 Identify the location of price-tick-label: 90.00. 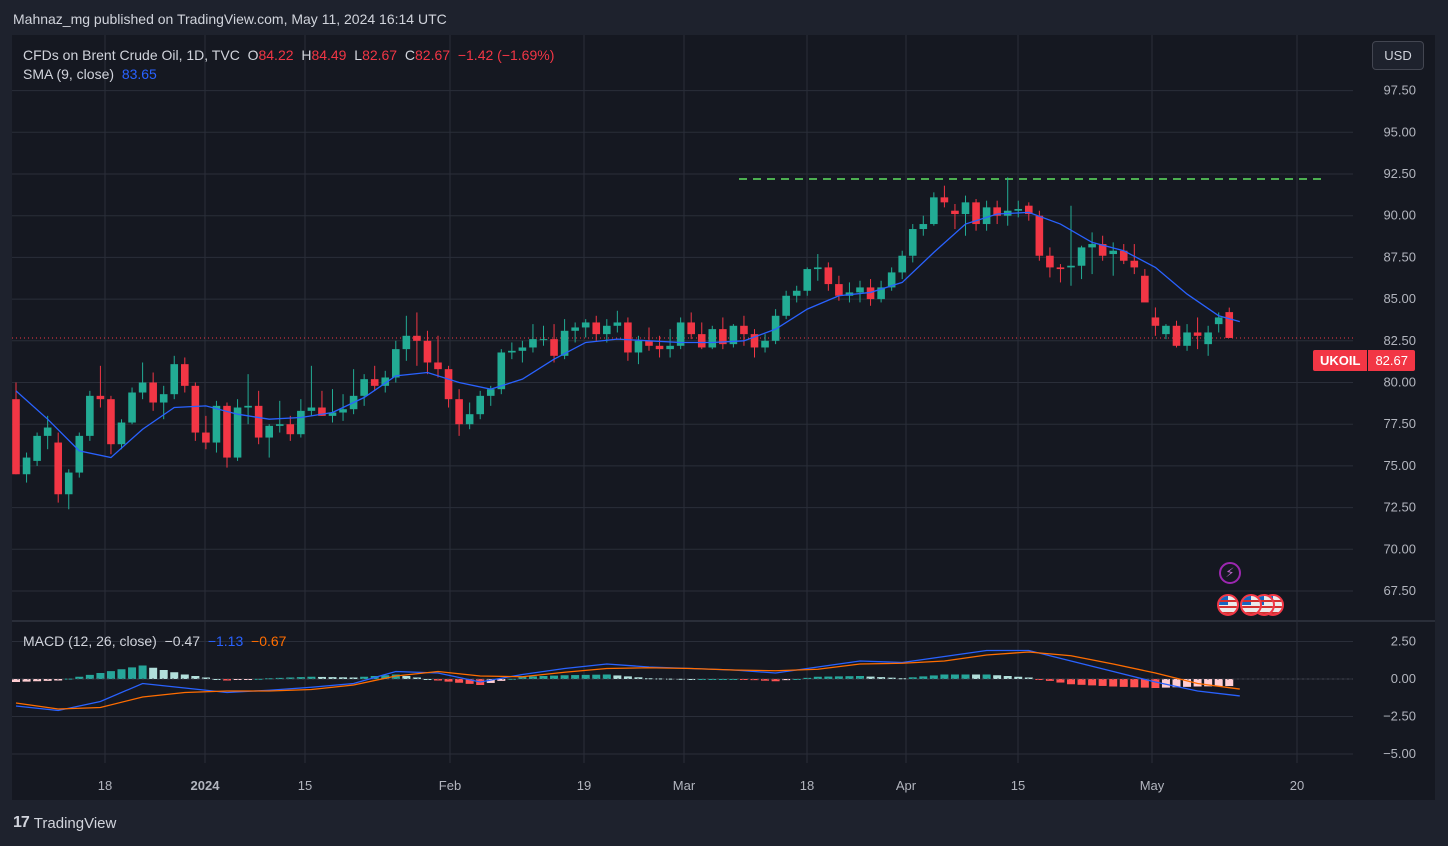
(1399, 215).